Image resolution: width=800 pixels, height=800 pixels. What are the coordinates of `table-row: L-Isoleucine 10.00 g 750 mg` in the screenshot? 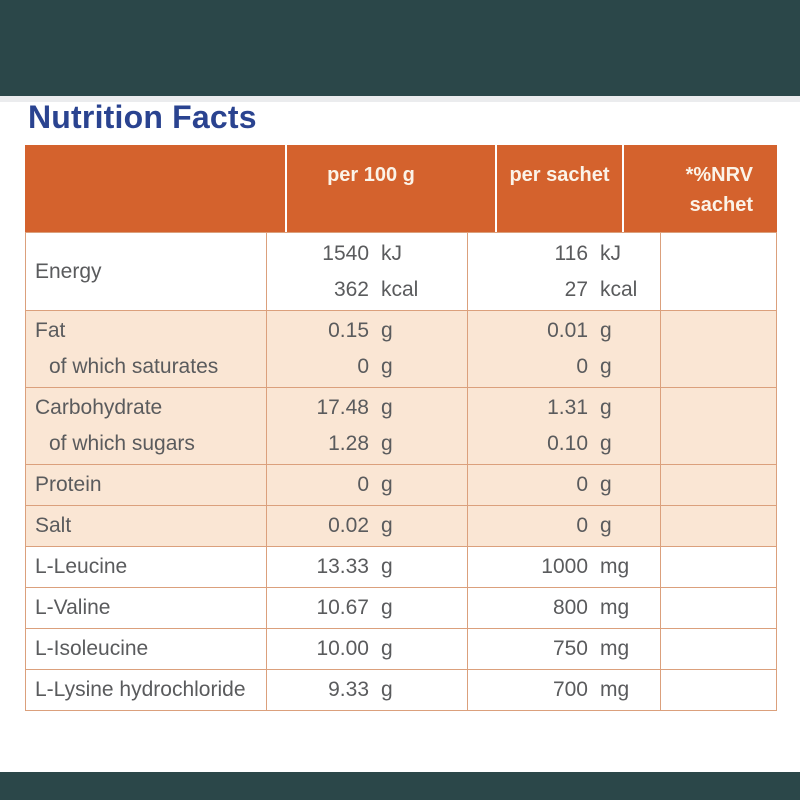 It's located at (401, 648).